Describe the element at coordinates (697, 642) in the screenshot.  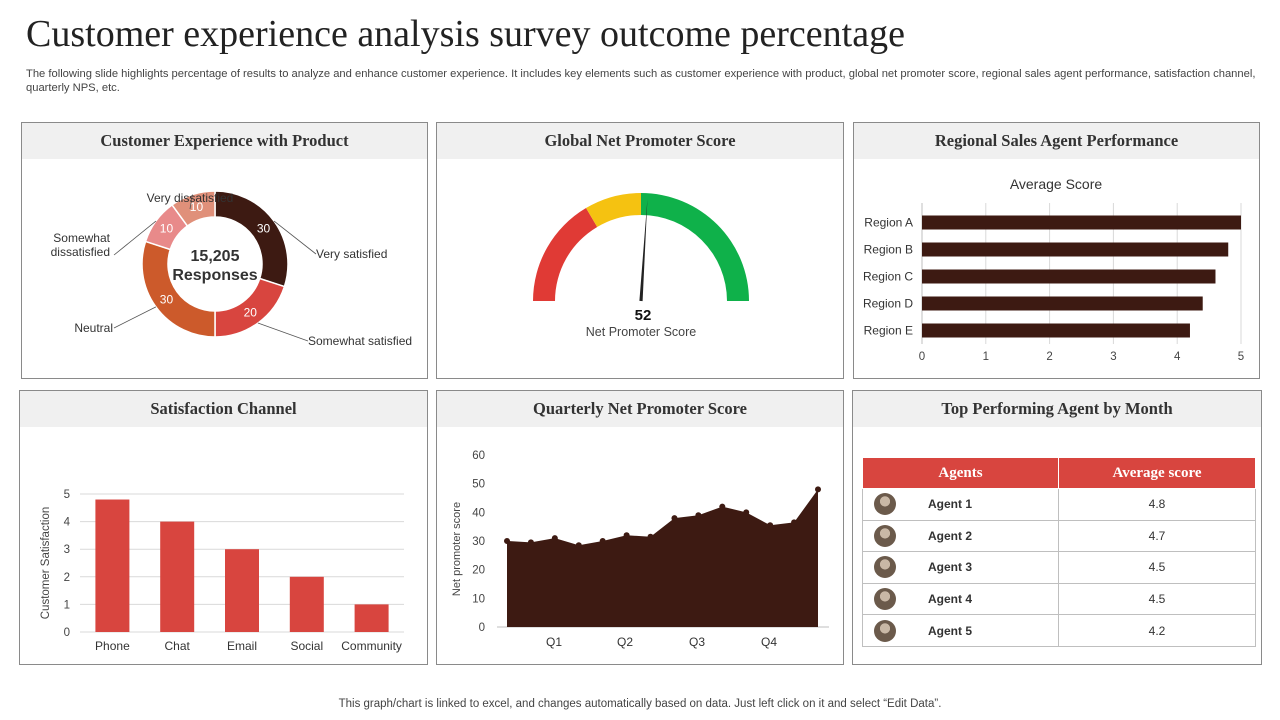
I see `area-x-tick-label: Q3` at that location.